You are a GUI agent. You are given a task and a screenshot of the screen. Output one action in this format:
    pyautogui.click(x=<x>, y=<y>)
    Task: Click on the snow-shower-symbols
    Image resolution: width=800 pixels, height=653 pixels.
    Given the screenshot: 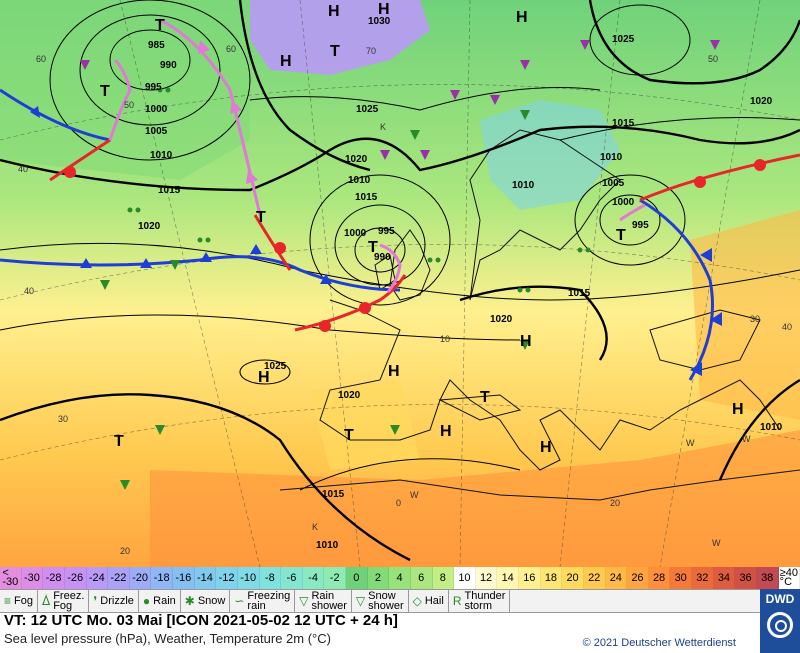 What is the action you would take?
    pyautogui.click(x=400, y=100)
    